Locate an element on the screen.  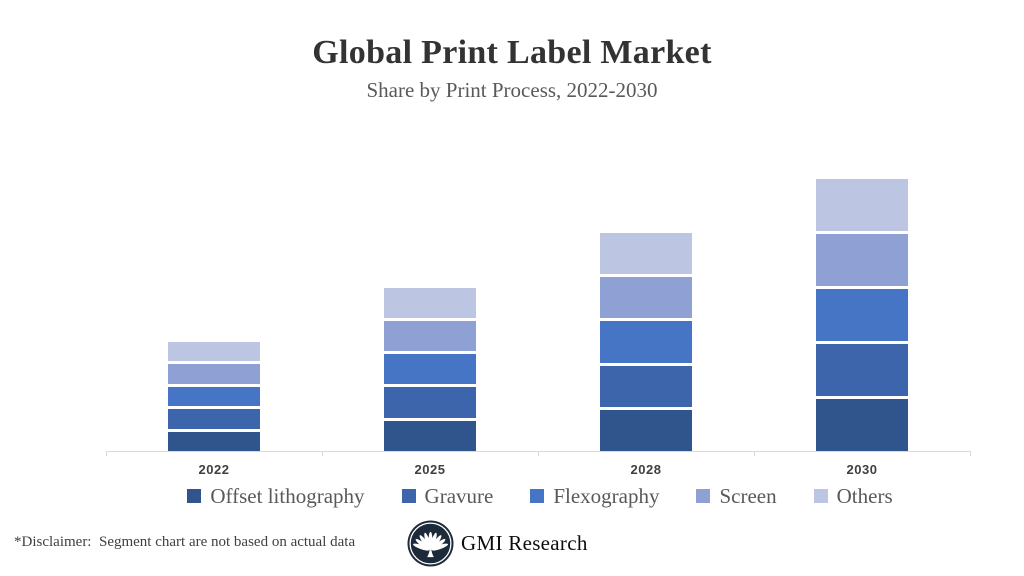
brand-lockup: GMI Research is located at coordinates (497, 543).